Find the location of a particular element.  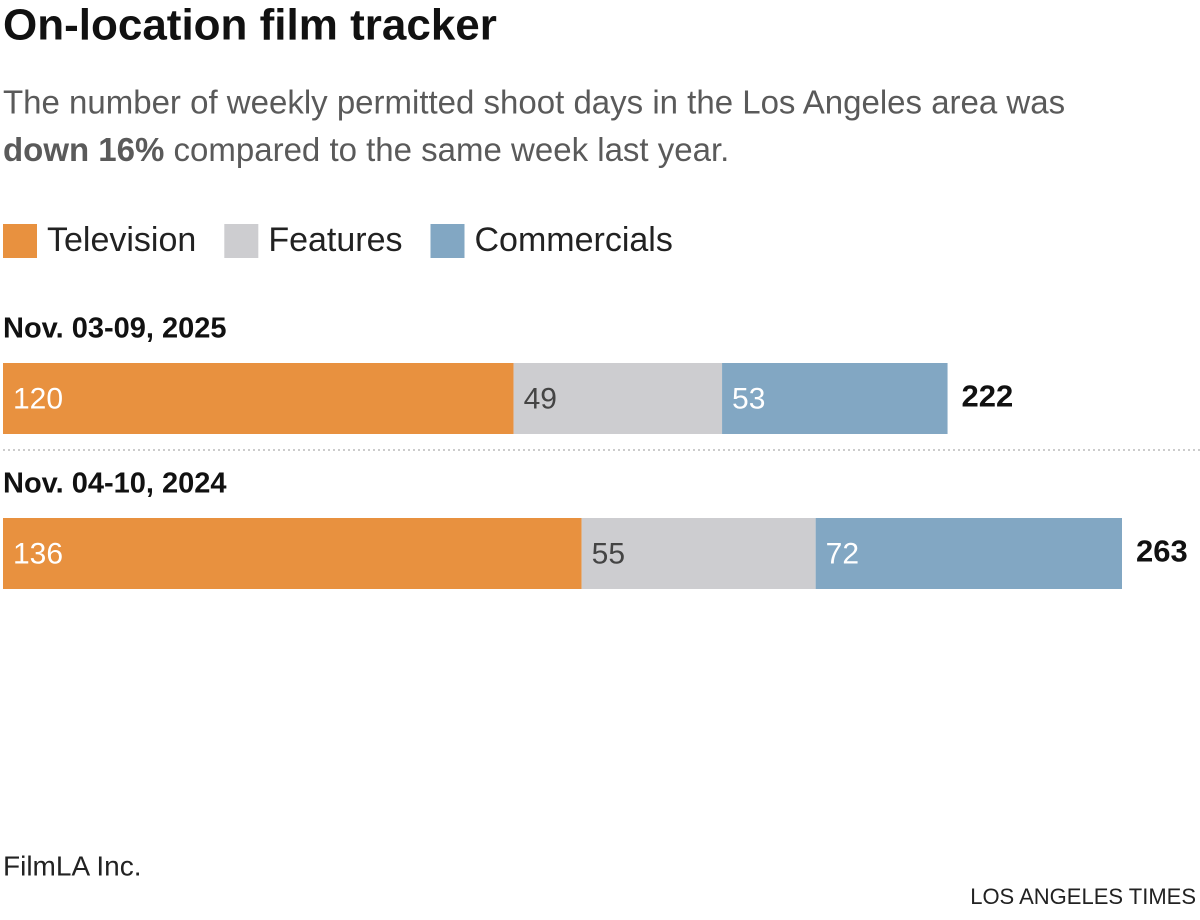

legend-label: Commercials is located at coordinates (574, 240).